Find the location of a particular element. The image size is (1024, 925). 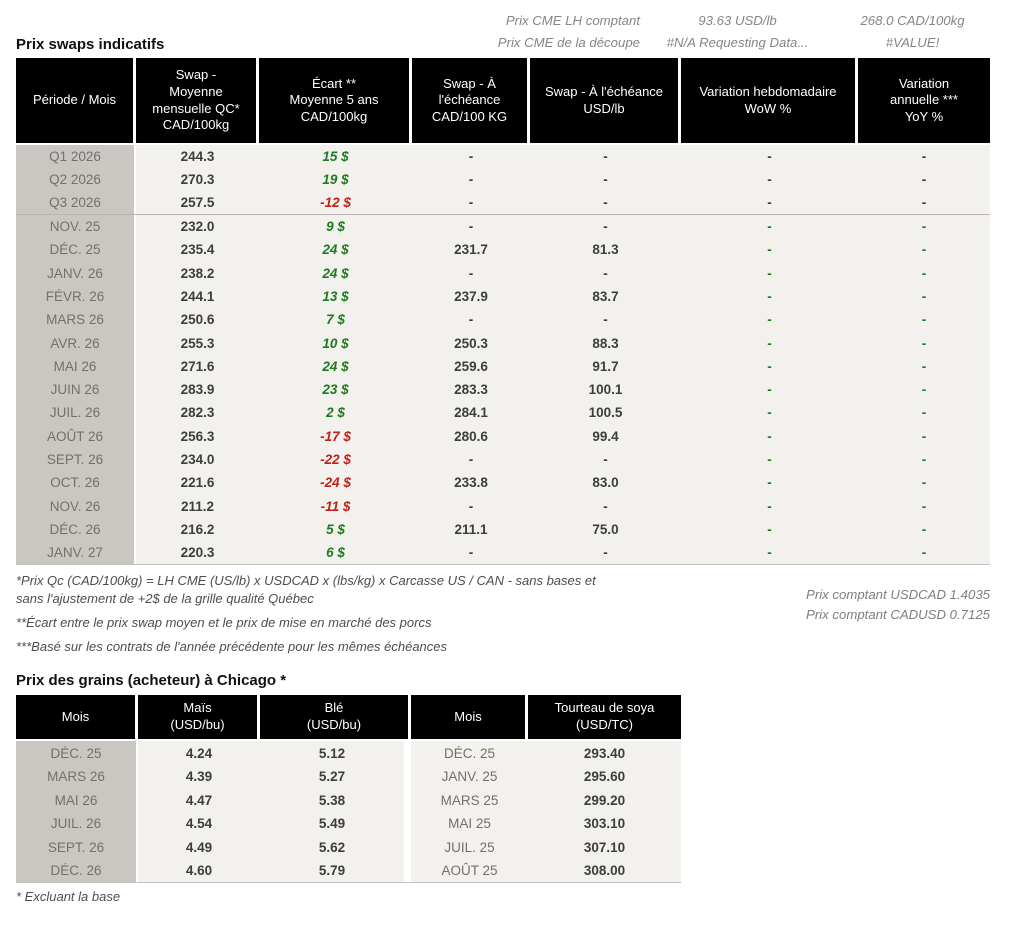

cell: 13 $ is located at coordinates (335, 296).